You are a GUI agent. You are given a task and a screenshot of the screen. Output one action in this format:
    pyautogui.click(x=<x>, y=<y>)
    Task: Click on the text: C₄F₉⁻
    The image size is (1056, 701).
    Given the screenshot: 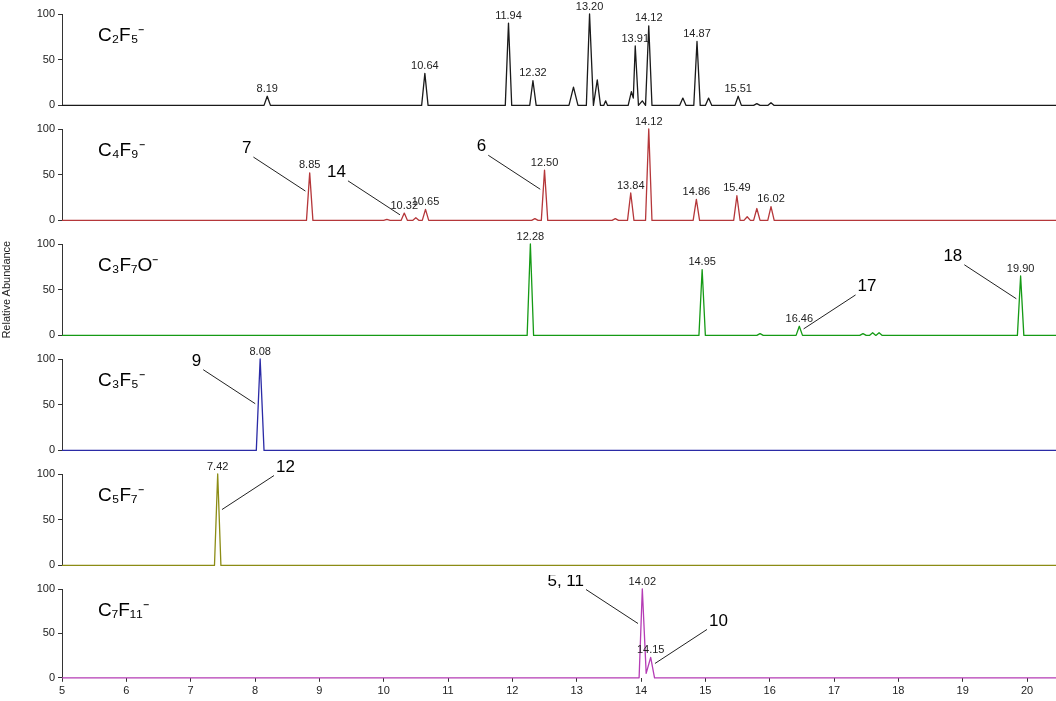 What is the action you would take?
    pyautogui.click(x=121, y=150)
    